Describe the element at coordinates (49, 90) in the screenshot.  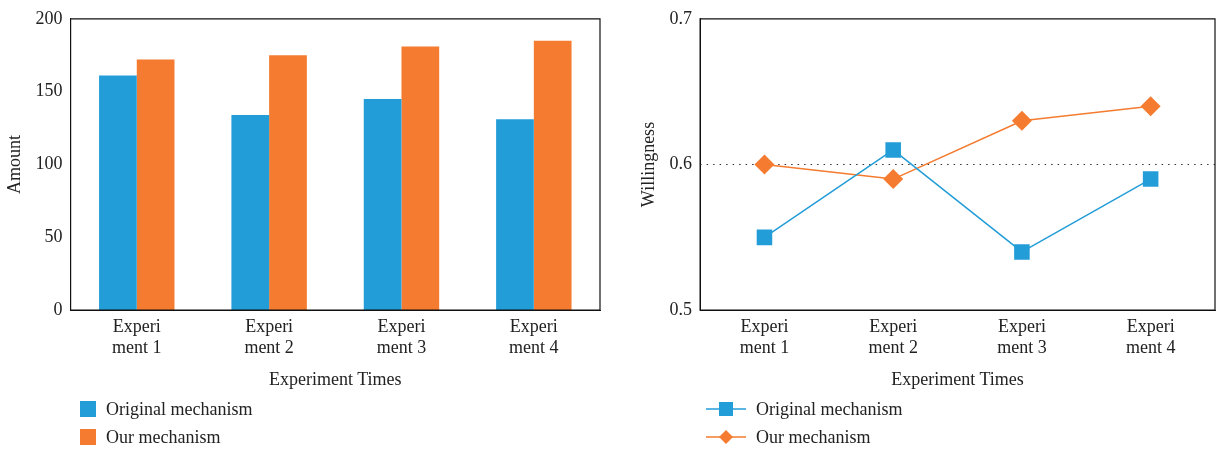
I see `y-tick-label: 150` at that location.